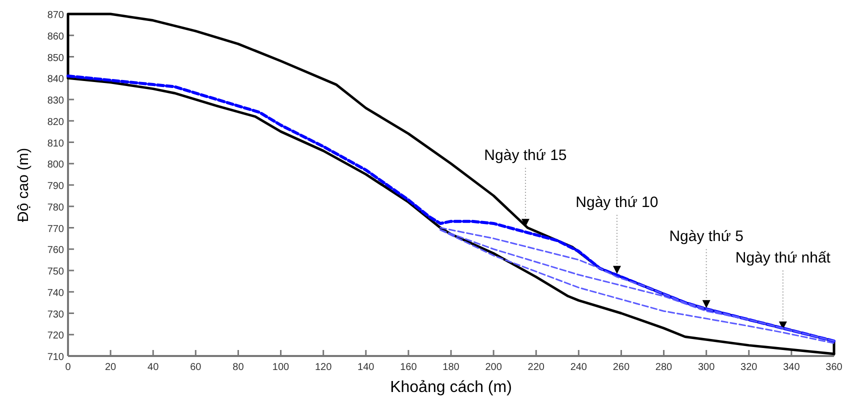  What do you see at coordinates (238, 367) in the screenshot?
I see `x-tick-label: 80` at bounding box center [238, 367].